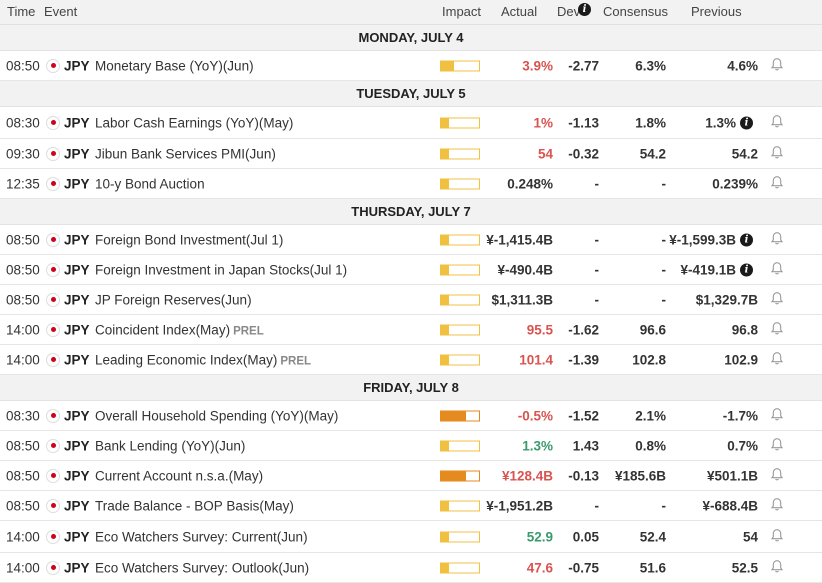 The image size is (822, 583). What do you see at coordinates (583, 415) in the screenshot?
I see `dev-value: -1.52` at bounding box center [583, 415].